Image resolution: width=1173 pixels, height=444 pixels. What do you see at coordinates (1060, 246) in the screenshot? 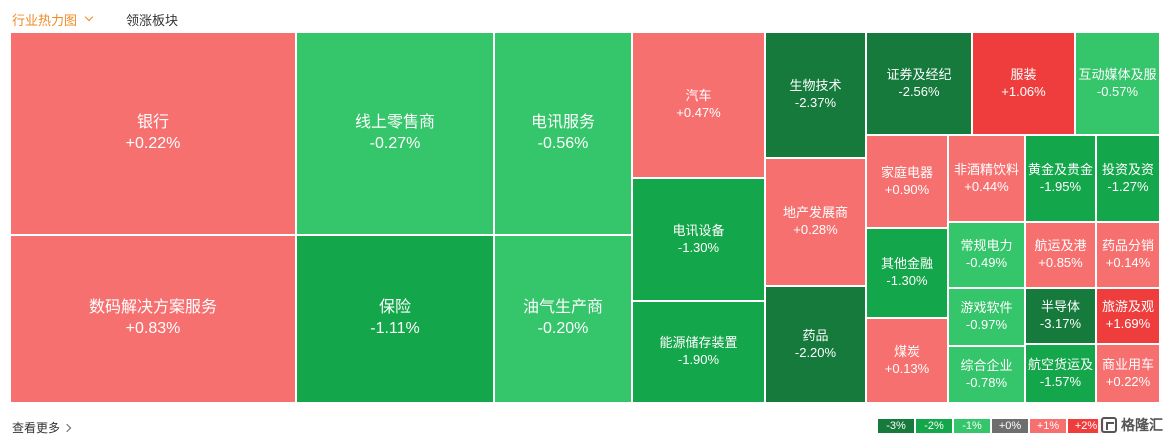
I see `sector-name: 航运及港` at bounding box center [1060, 246].